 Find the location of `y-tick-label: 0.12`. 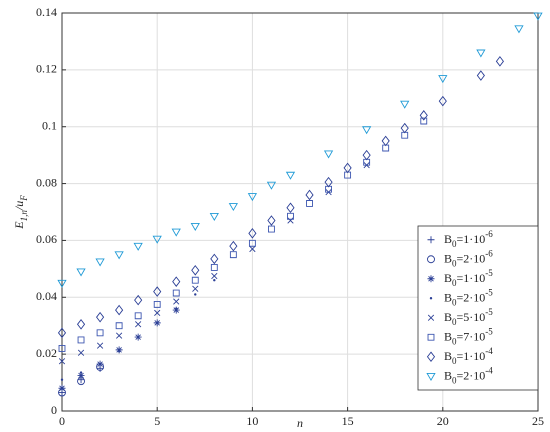

y-tick-label: 0.12 is located at coordinates (46, 69).